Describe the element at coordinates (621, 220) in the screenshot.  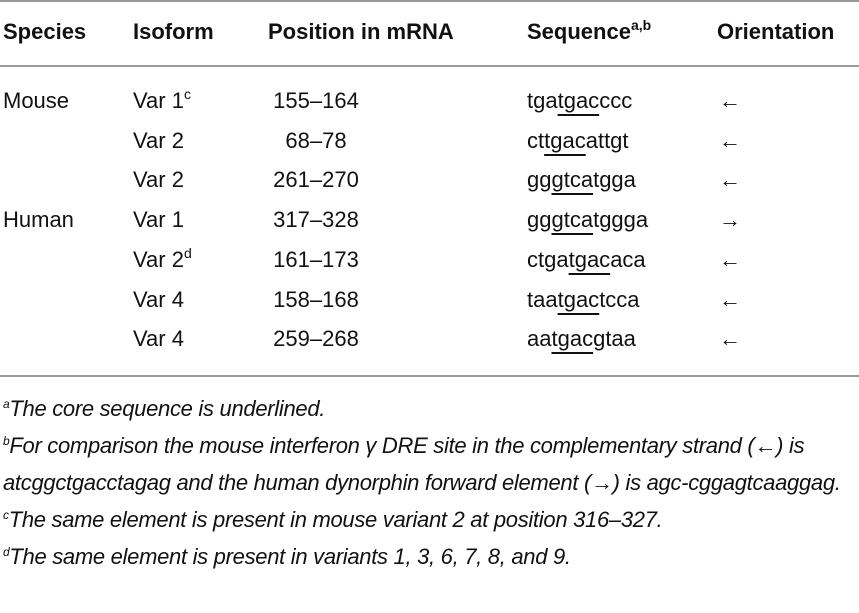
I see `sequence-part: tggga` at that location.